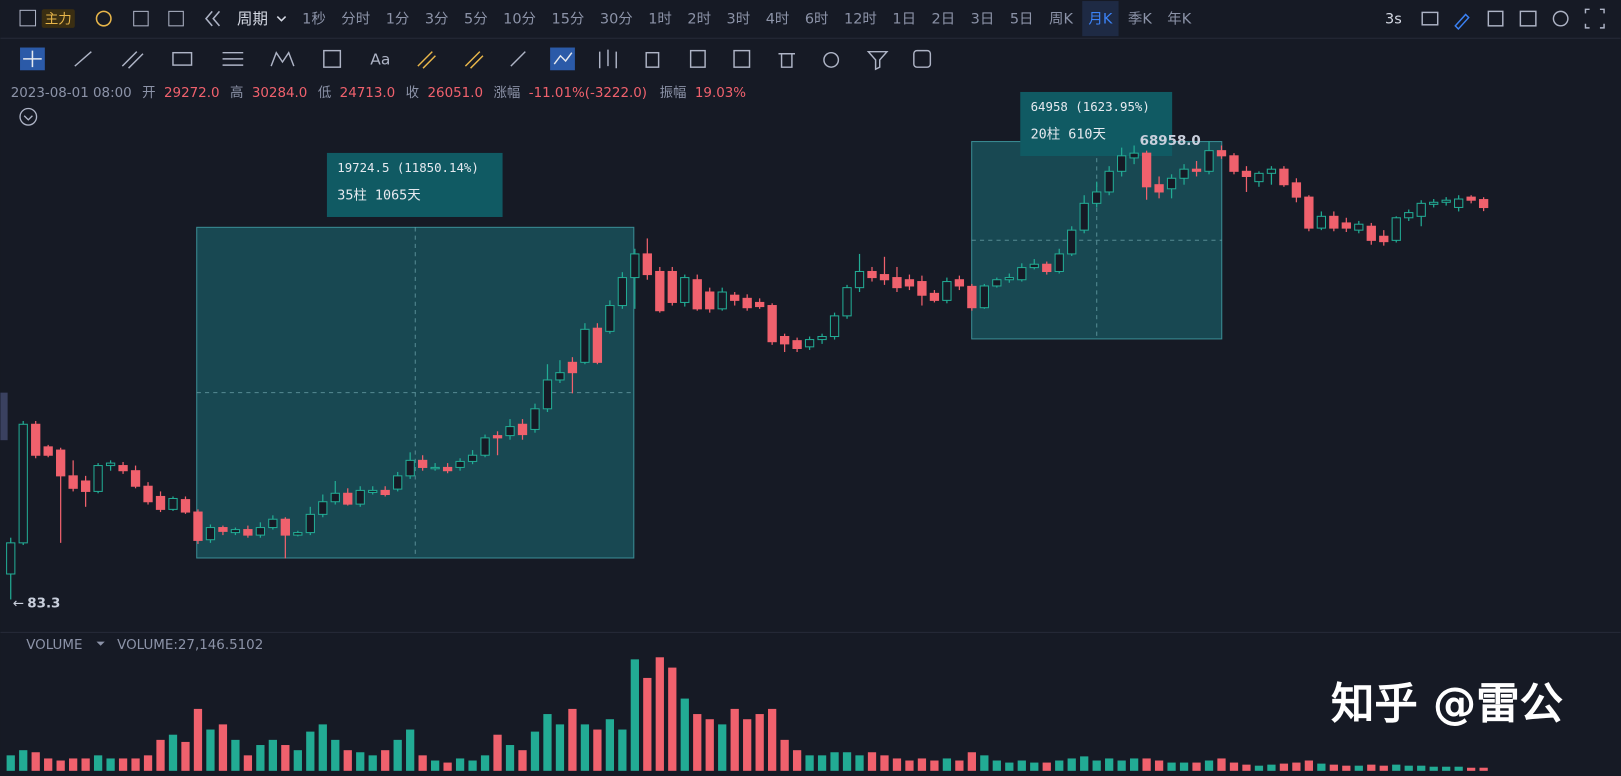 The width and height of the screenshot is (1621, 776). Describe the element at coordinates (699, 19) in the screenshot. I see `interval-button: 2时` at that location.